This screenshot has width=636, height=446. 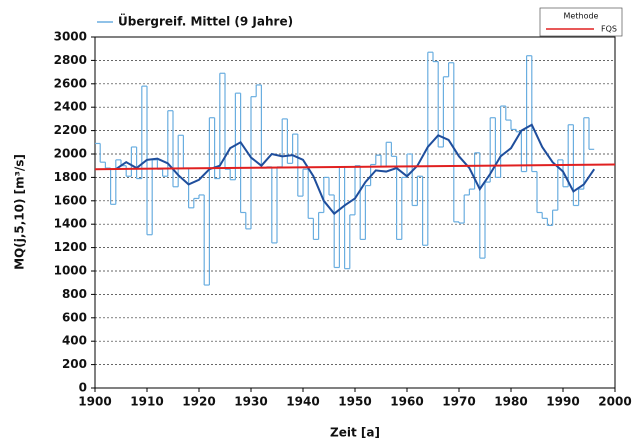 What do you see at coordinates (74, 341) in the screenshot?
I see `y-tick-label: 400` at bounding box center [74, 341].